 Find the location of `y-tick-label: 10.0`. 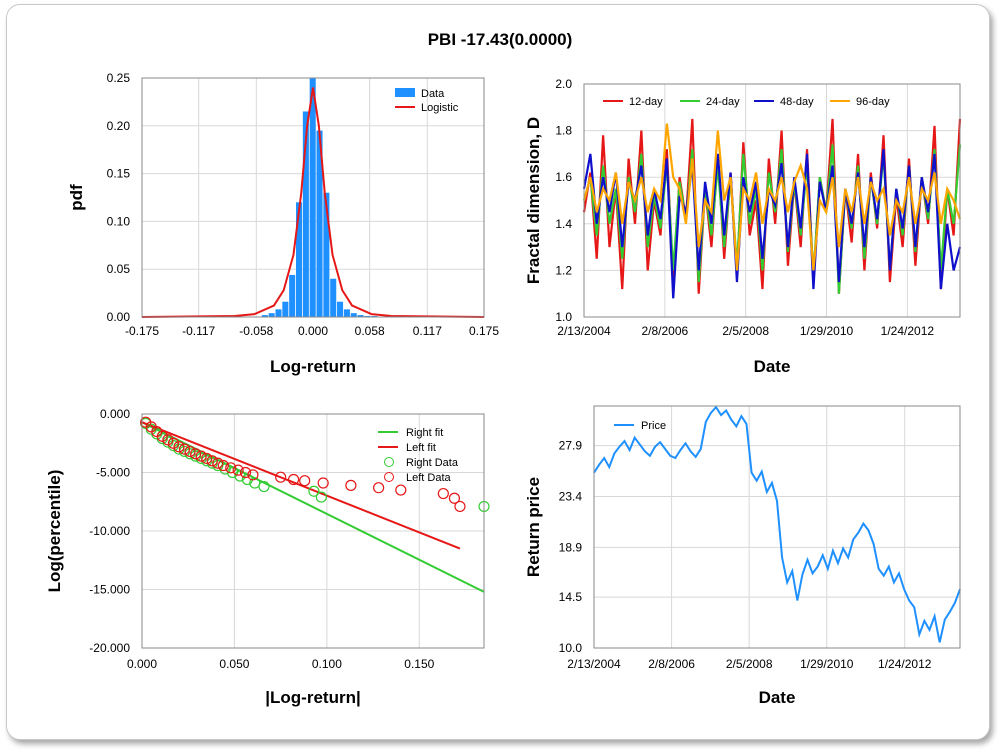

y-tick-label: 10.0 is located at coordinates (571, 648).